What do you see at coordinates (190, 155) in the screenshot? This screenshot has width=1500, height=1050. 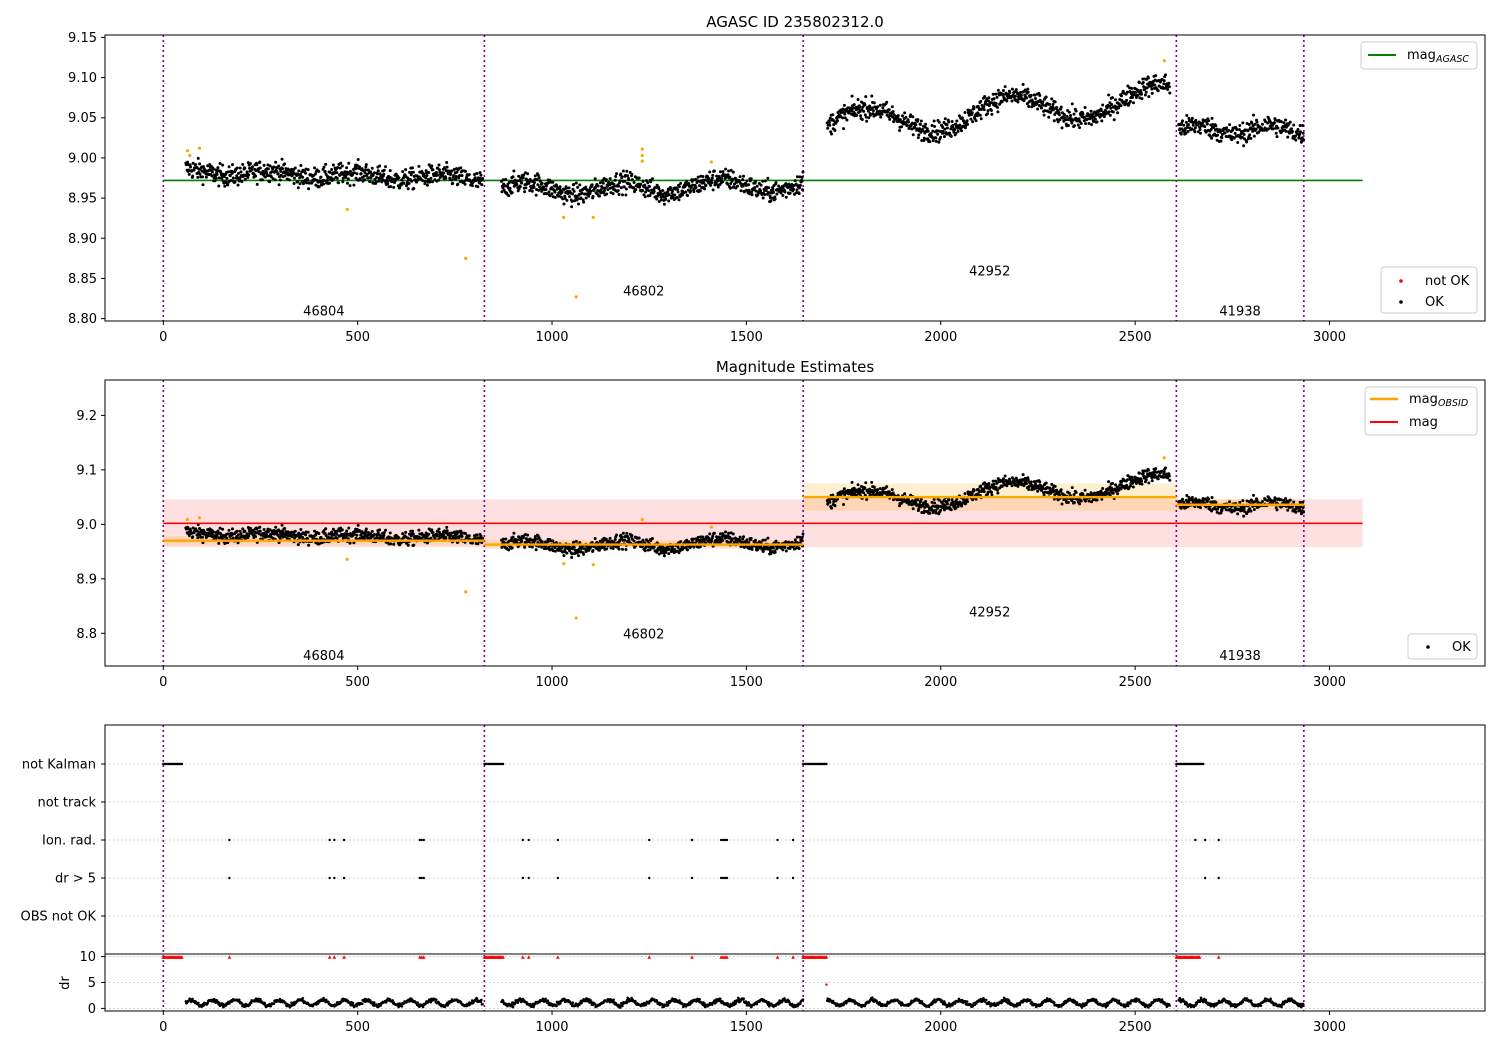 I see `data-point-outlier` at bounding box center [190, 155].